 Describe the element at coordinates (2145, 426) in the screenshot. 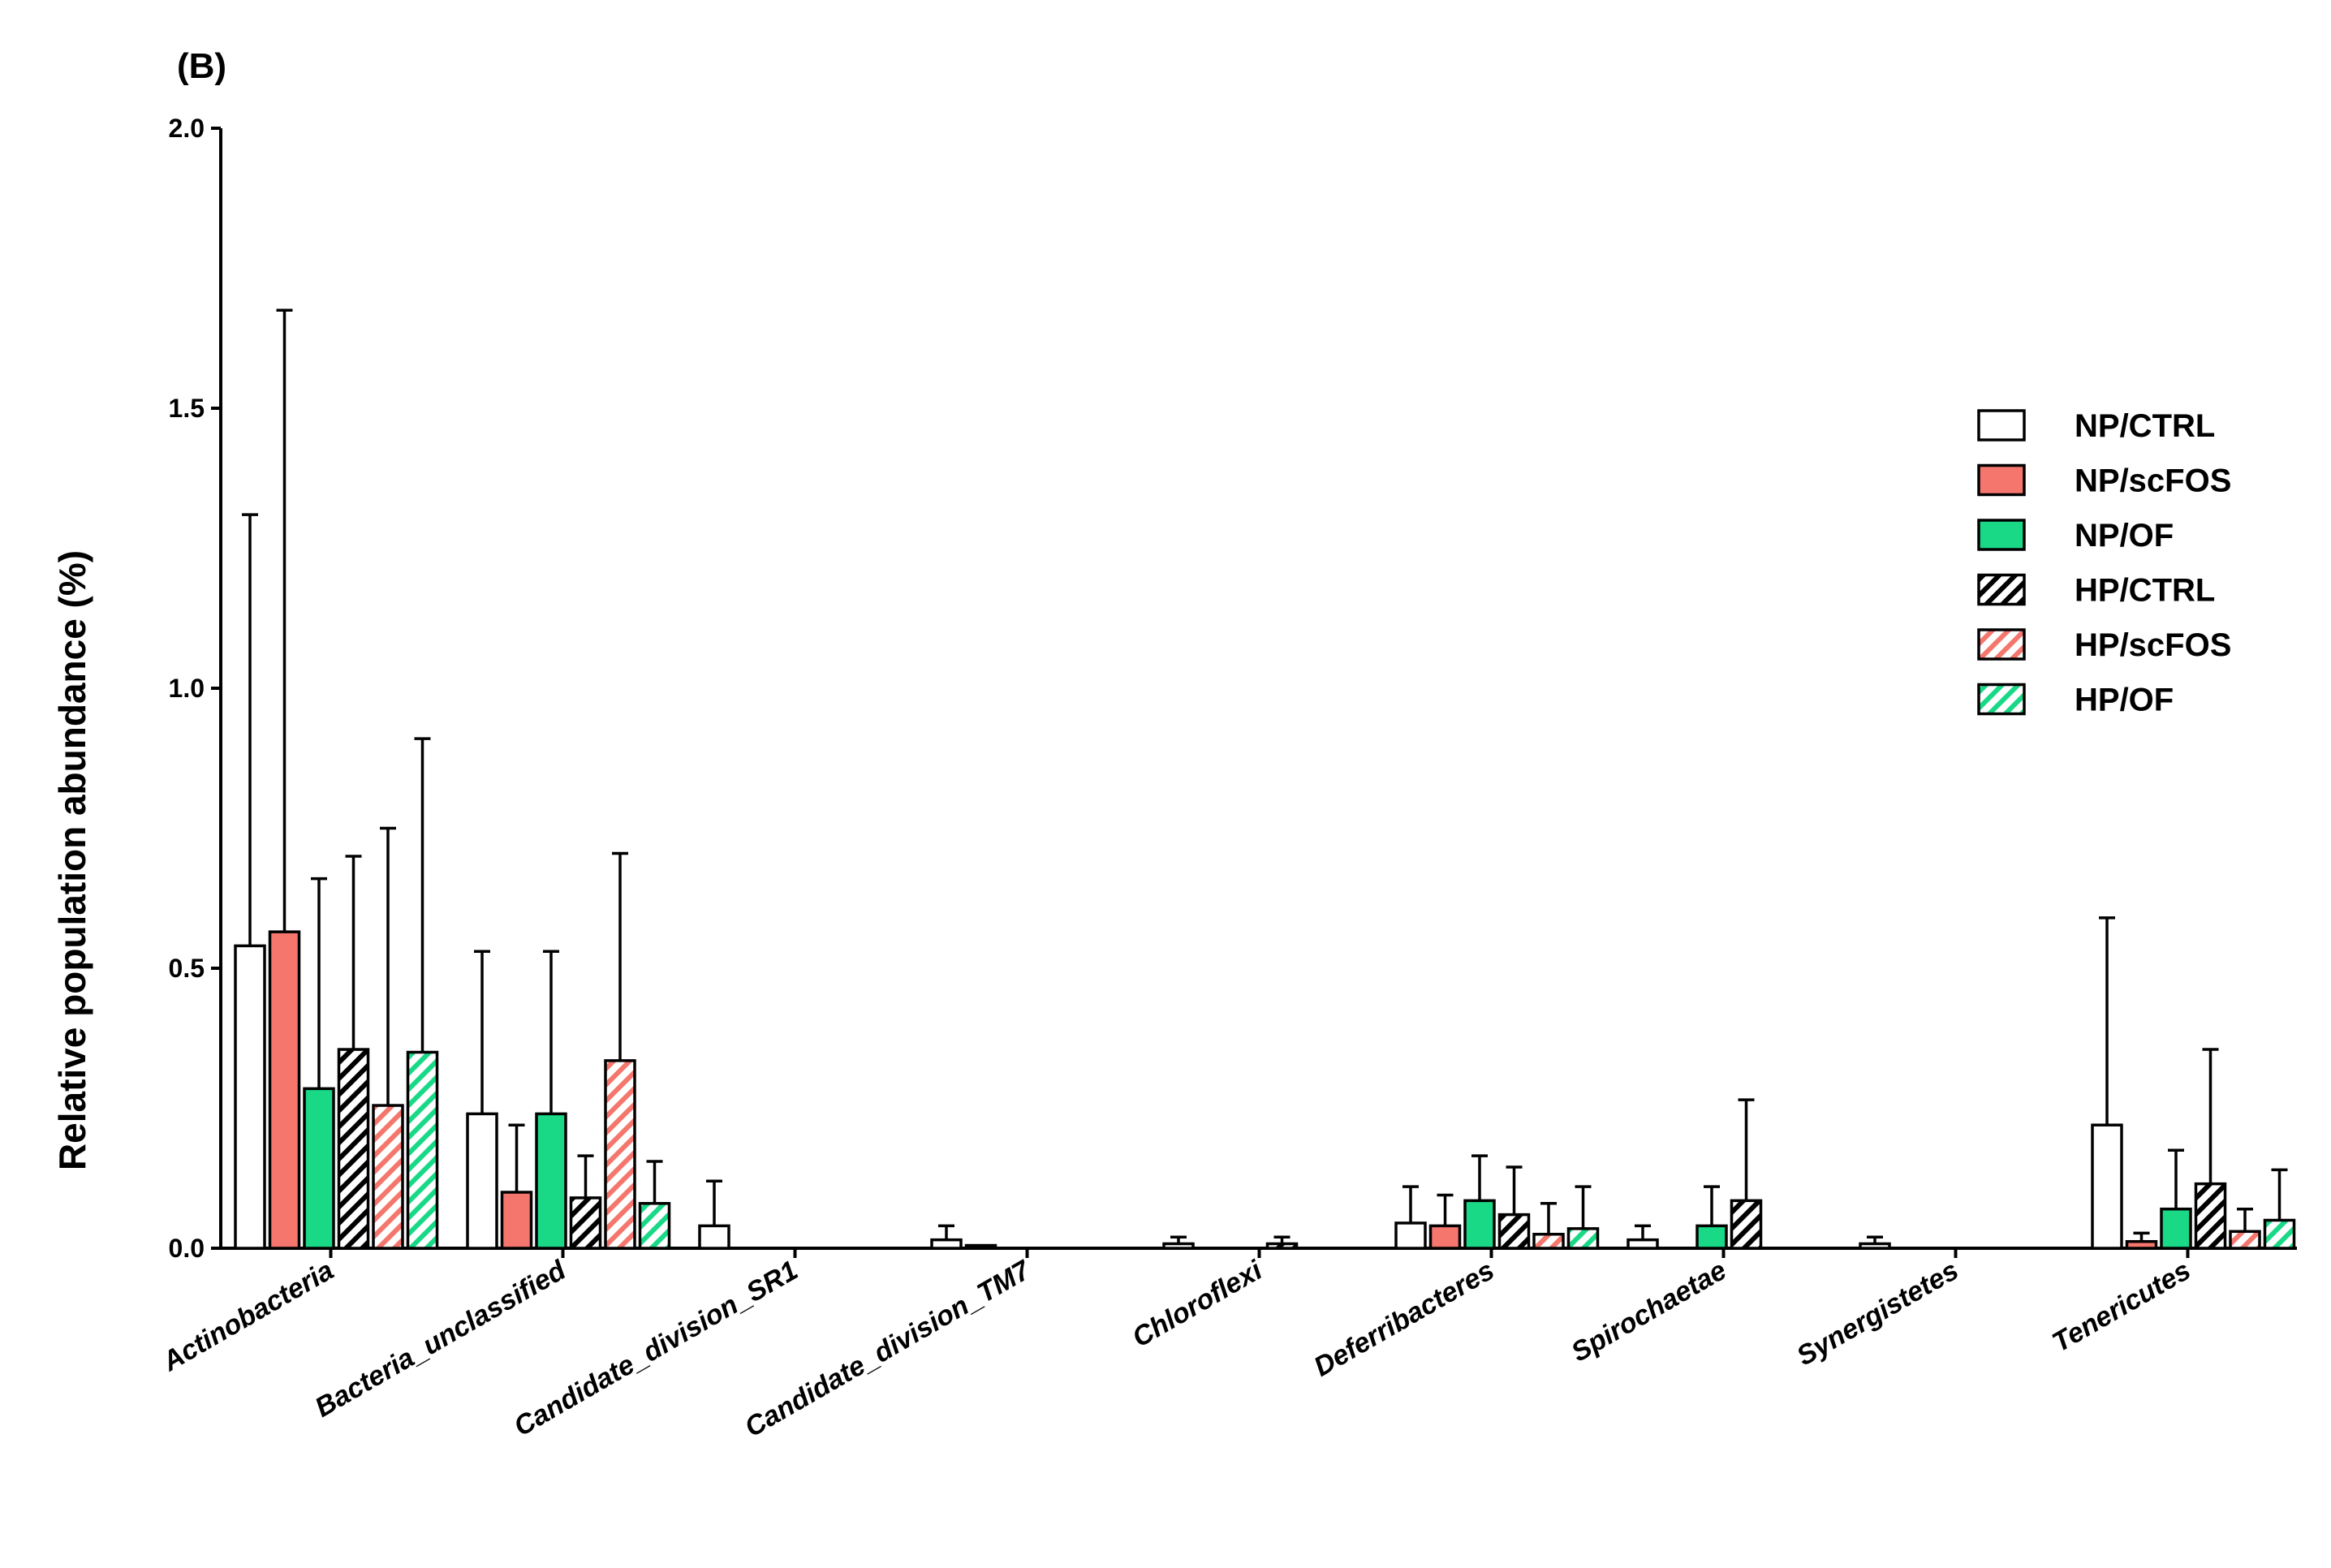

I see `legend-label: NP/CTRL` at that location.